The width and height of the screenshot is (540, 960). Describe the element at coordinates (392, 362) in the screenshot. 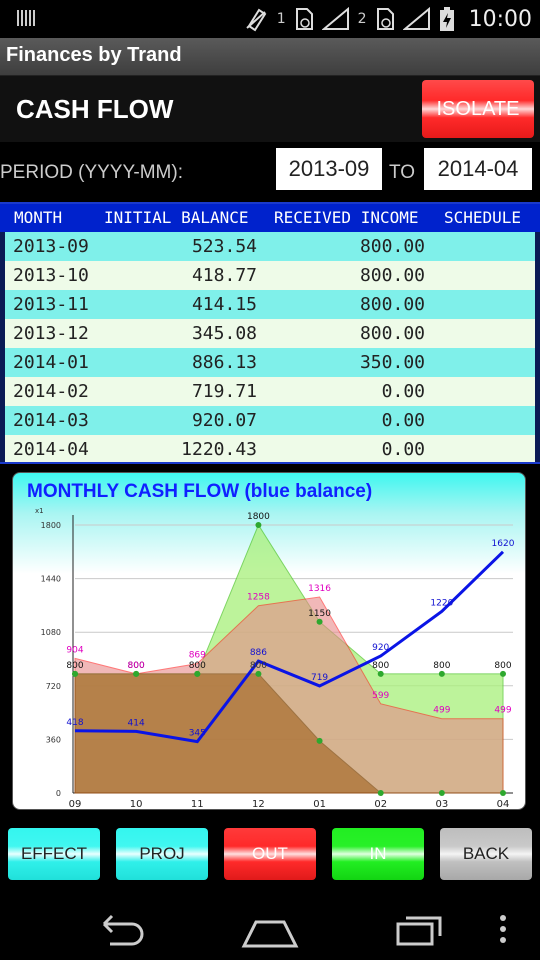

I see `cell-received-income: 350.00` at that location.